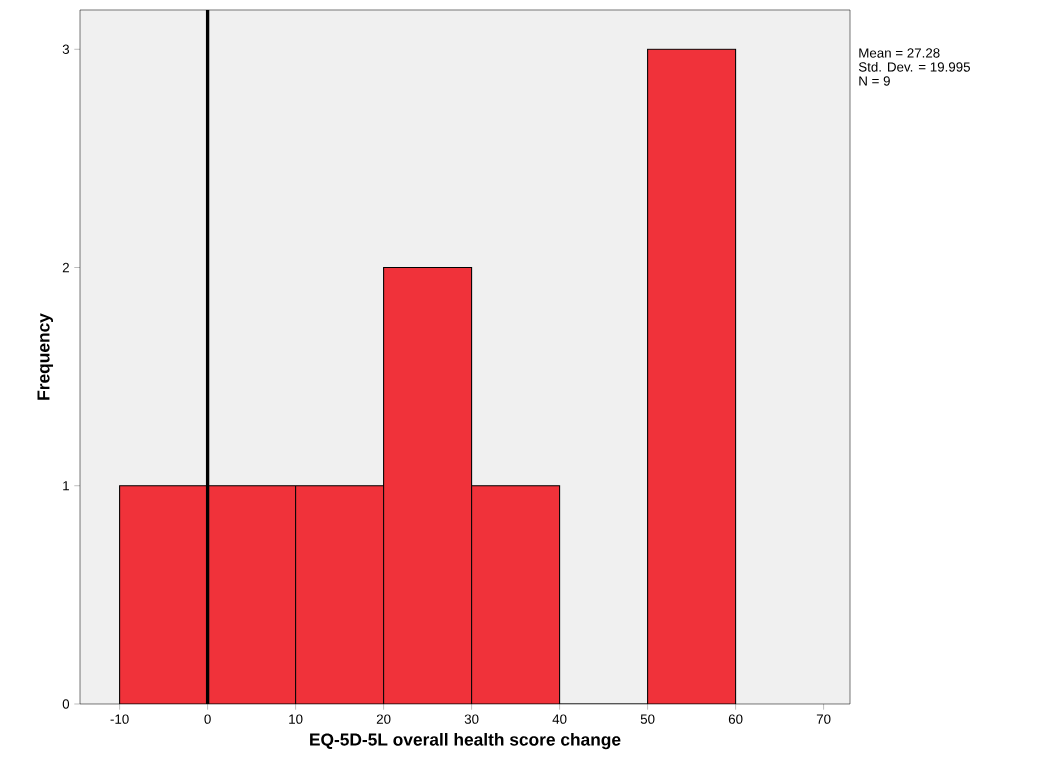 Image resolution: width=1058 pixels, height=780 pixels. Describe the element at coordinates (899, 53) in the screenshot. I see `text: Mean = 27.28` at that location.